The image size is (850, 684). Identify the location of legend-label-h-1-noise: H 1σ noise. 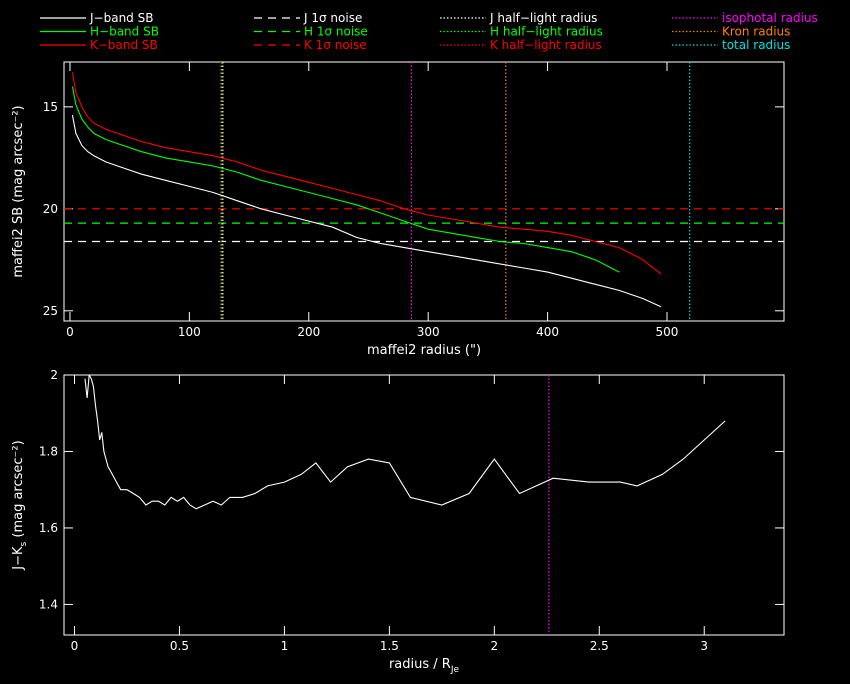
(336, 32).